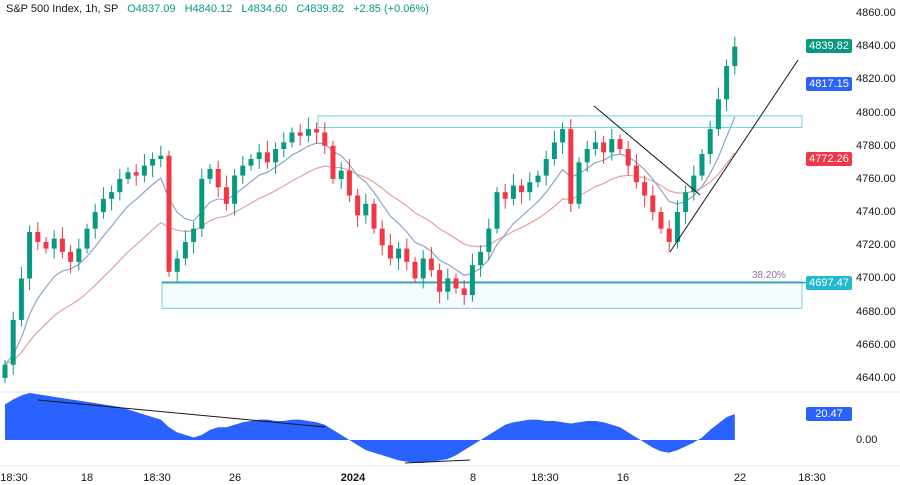 This screenshot has height=485, width=900. Describe the element at coordinates (370, 428) in the screenshot. I see `oscillator-area` at that location.